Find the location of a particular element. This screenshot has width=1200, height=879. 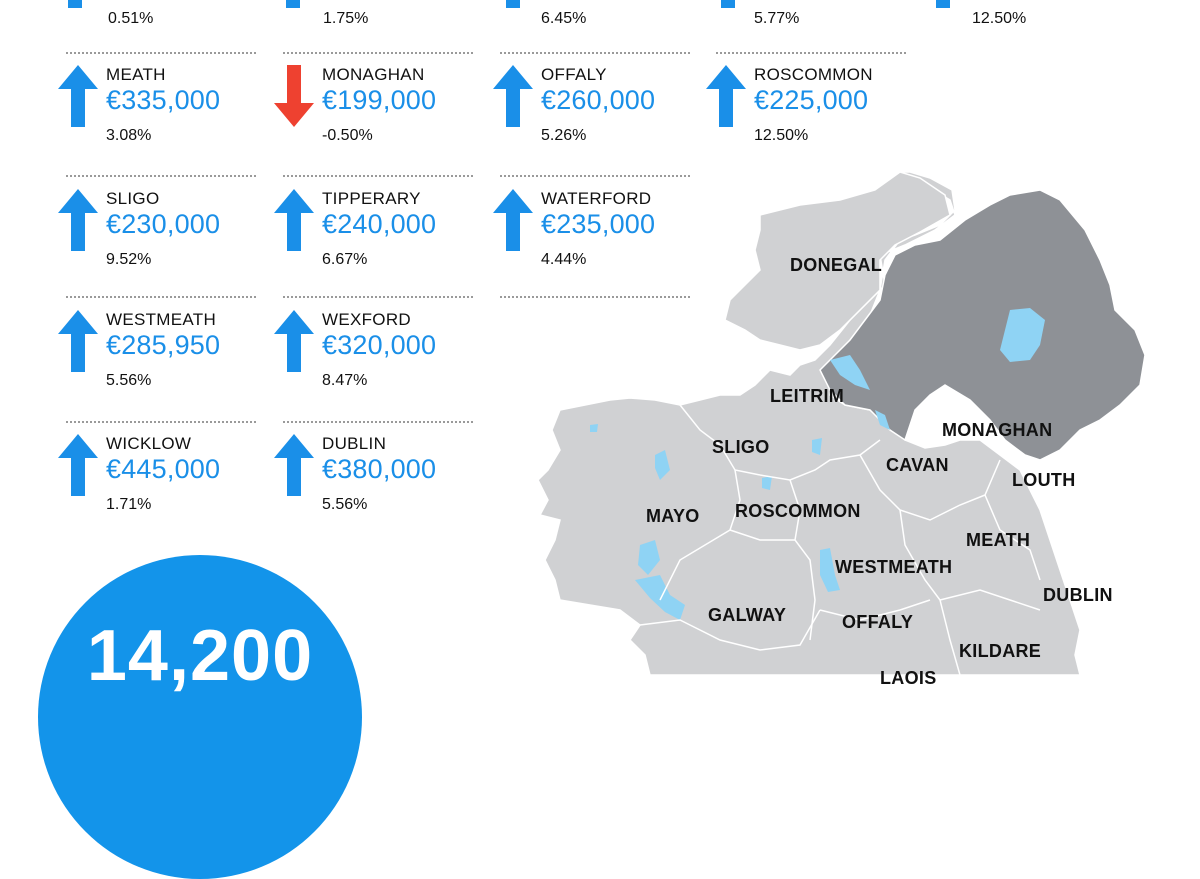

county-card: OFFALY €260,000 5.26% is located at coordinates (593, 120).